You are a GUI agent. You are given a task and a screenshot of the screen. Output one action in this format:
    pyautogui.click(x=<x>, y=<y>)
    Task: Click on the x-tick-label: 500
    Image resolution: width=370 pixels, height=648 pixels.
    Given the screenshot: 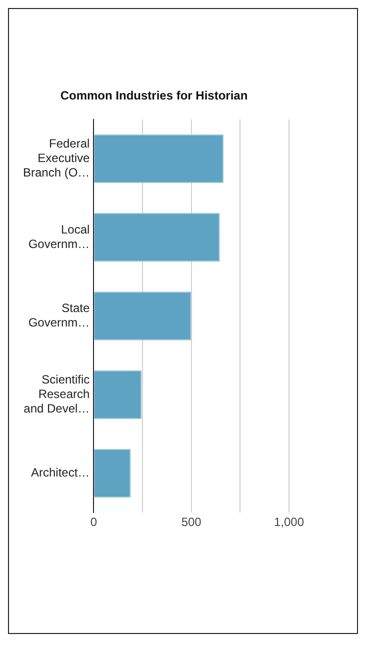 What is the action you would take?
    pyautogui.click(x=191, y=522)
    